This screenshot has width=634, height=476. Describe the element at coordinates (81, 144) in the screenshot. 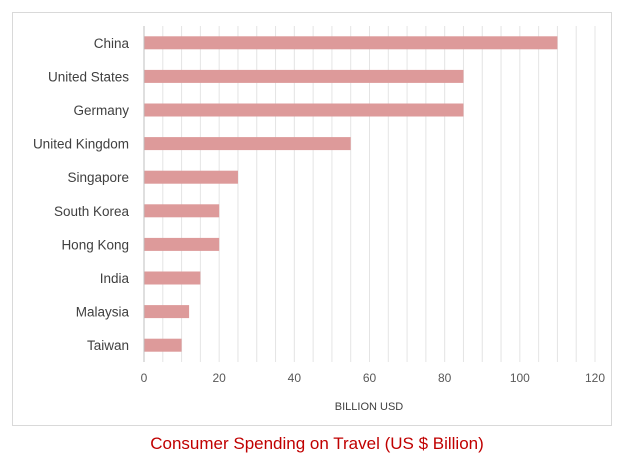

I see `category-label: United Kingdom` at that location.